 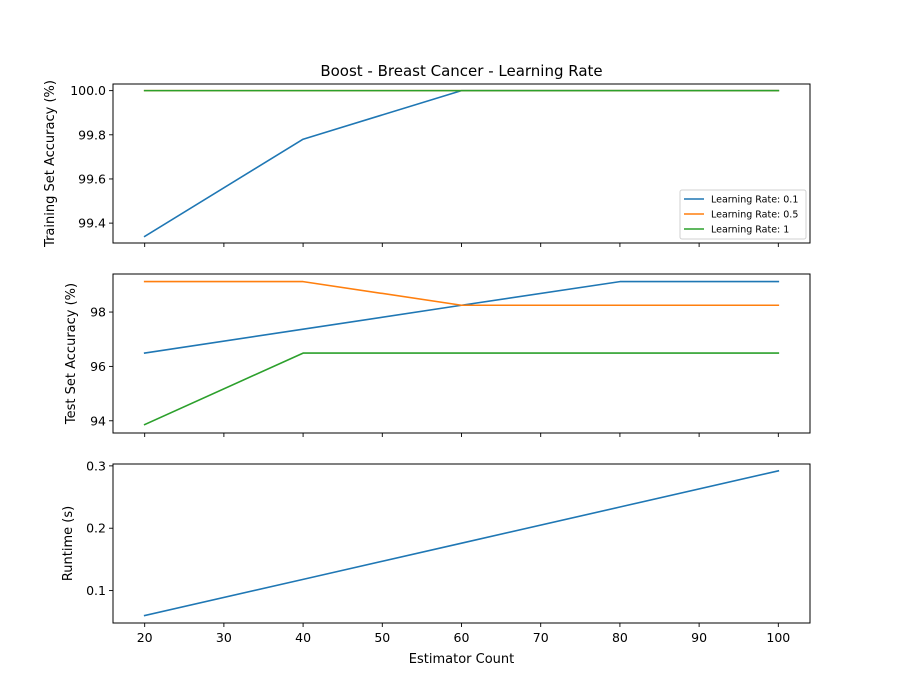 I want to click on x-tick-label: 90, so click(x=699, y=637).